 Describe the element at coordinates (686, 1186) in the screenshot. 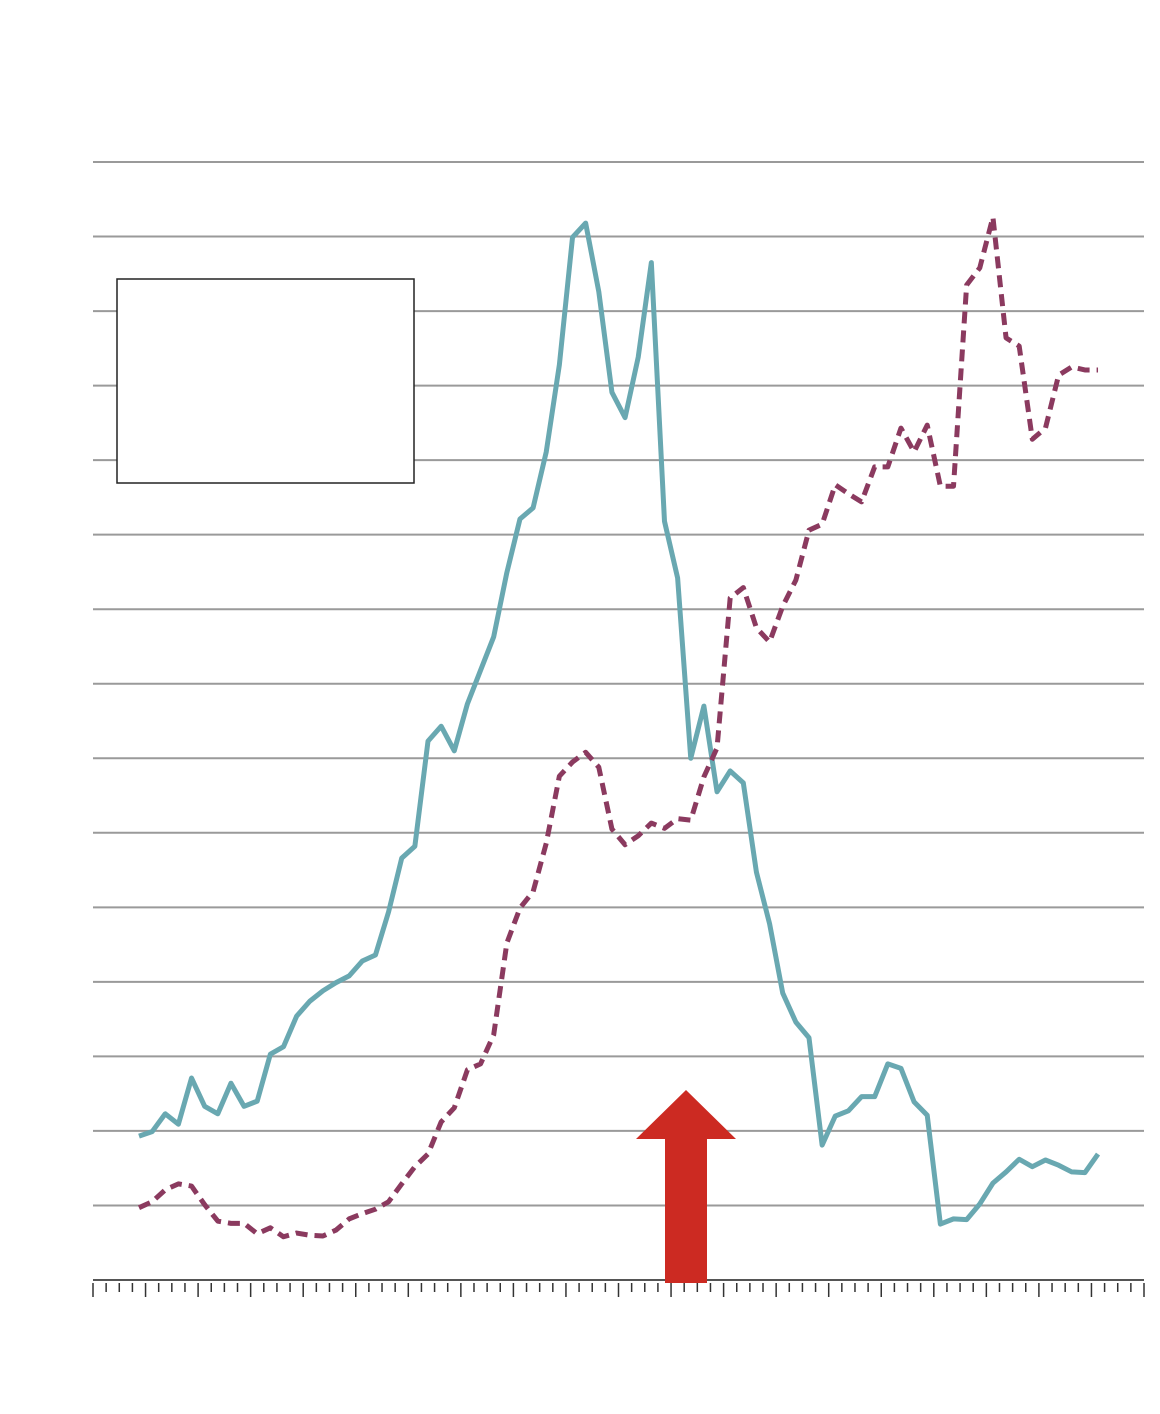

I see `arrow` at that location.